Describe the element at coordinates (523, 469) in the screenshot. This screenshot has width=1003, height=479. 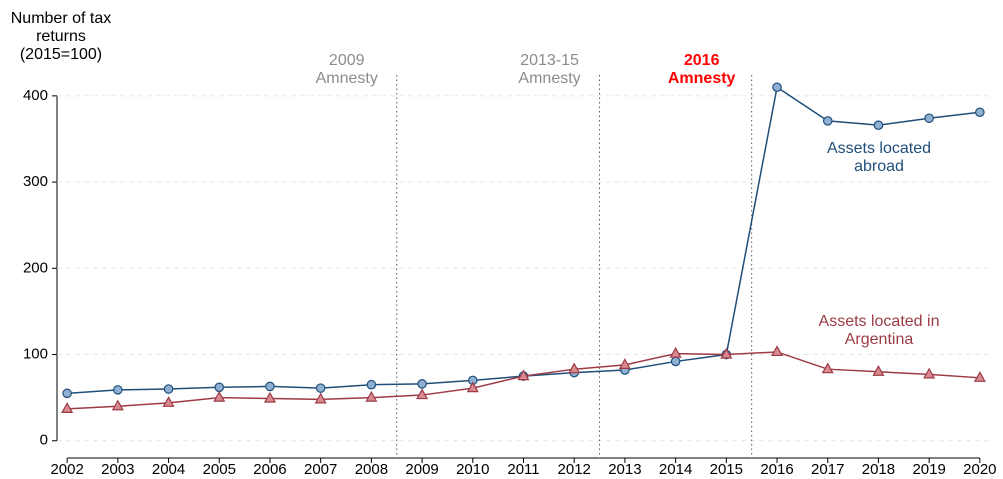
I see `x-tick-label: 2011` at that location.